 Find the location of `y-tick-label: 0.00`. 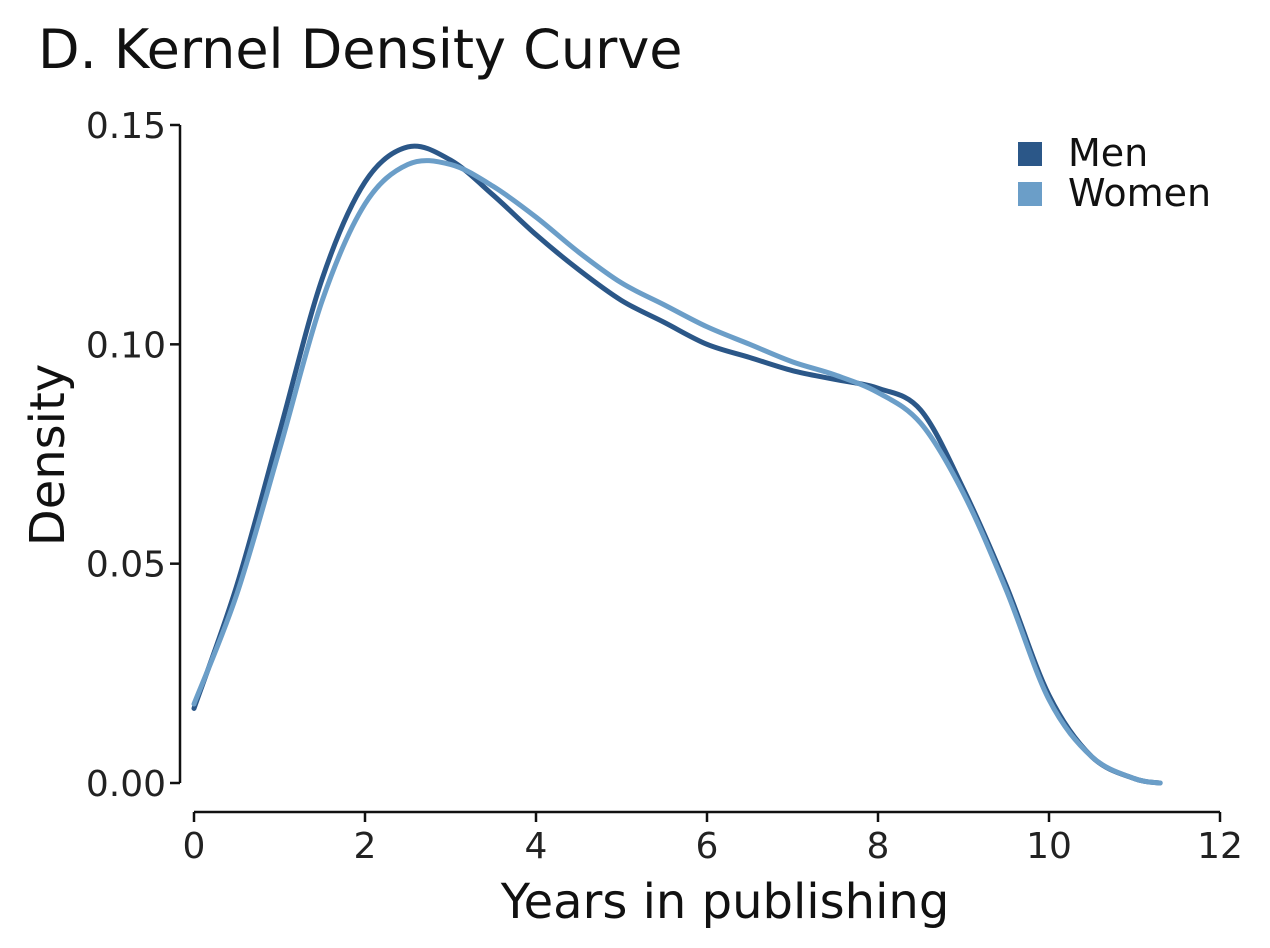

y-tick-label: 0.00 is located at coordinates (126, 784).